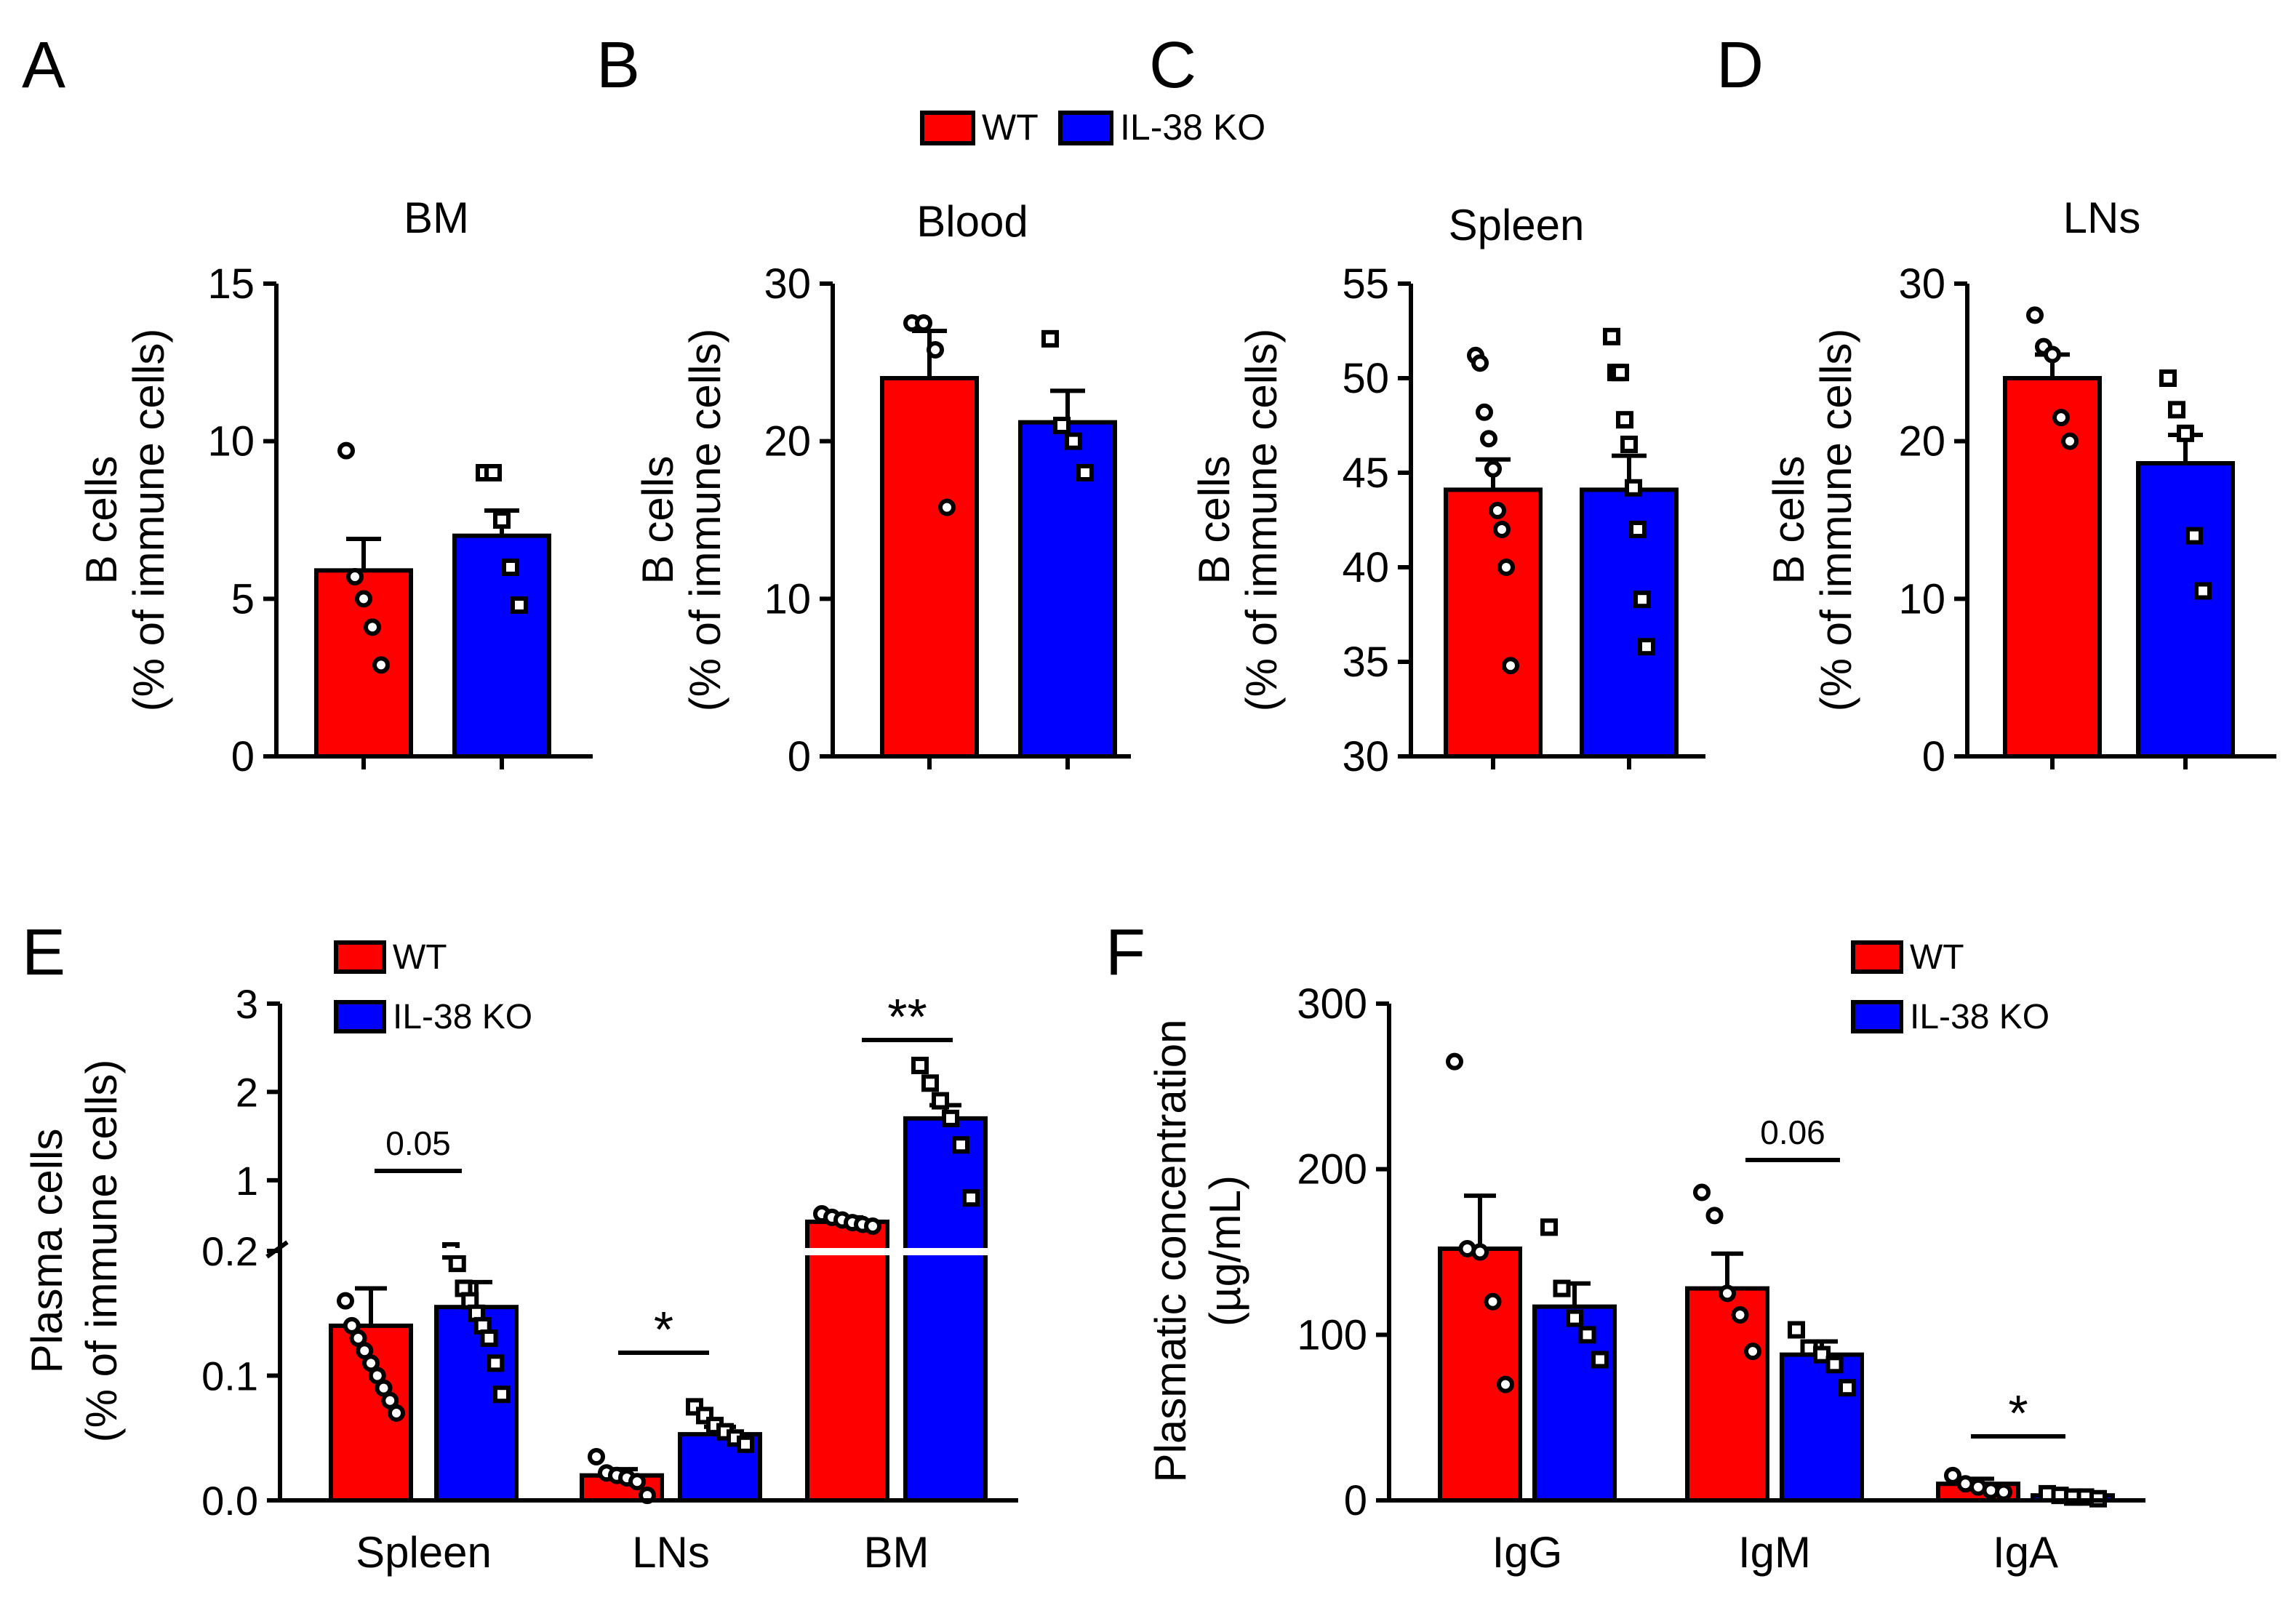 The image size is (2296, 1608). Describe the element at coordinates (360, 957) in the screenshot. I see `legend-e-wt-swatch` at that location.